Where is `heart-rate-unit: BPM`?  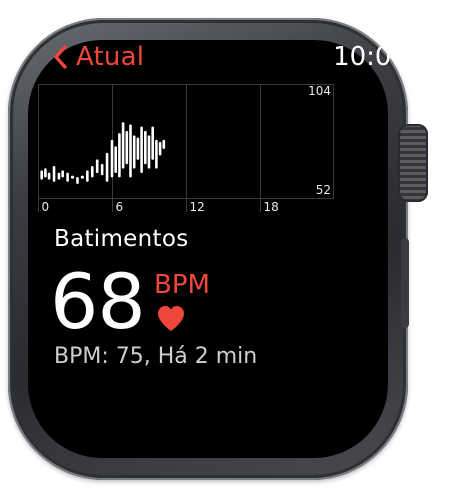
heart-rate-unit: BPM is located at coordinates (182, 285).